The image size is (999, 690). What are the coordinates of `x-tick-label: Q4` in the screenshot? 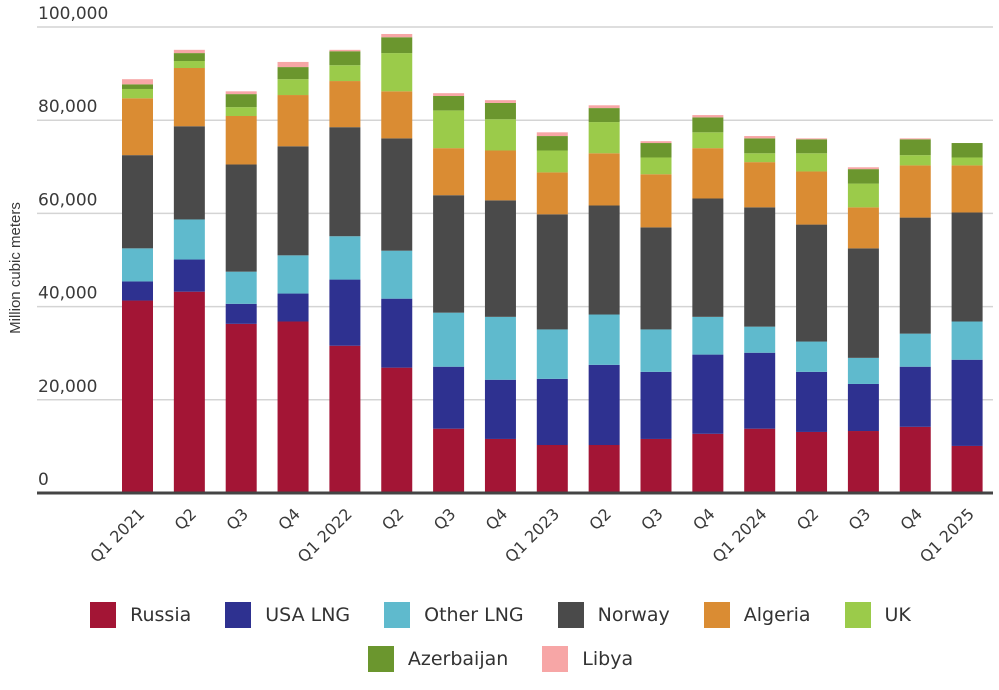 It's located at (912, 519).